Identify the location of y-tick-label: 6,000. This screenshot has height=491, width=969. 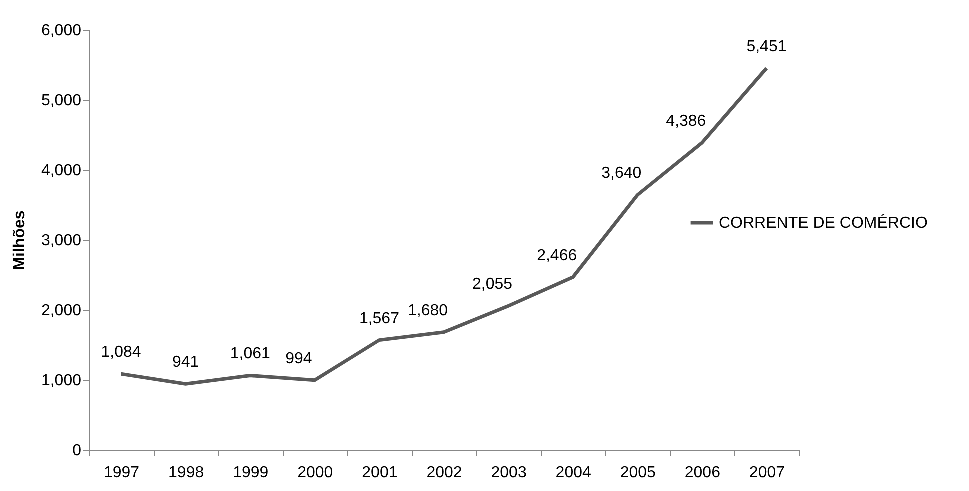
(61, 31).